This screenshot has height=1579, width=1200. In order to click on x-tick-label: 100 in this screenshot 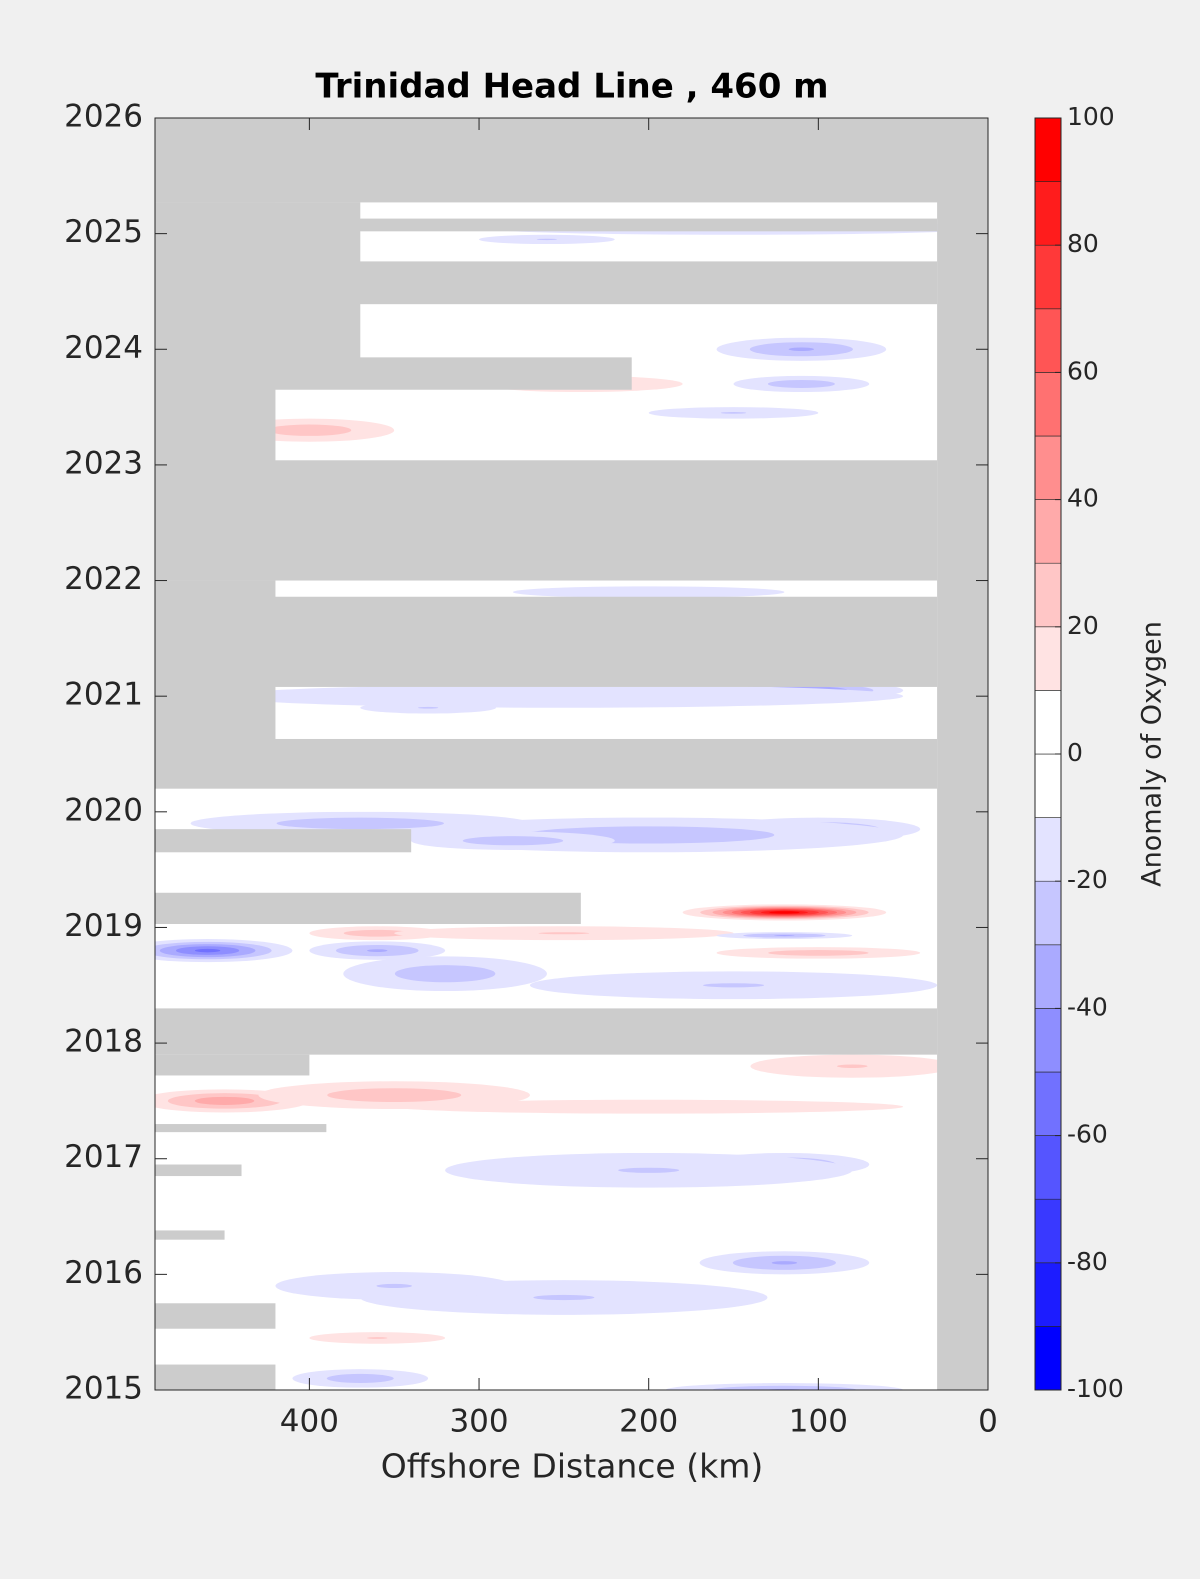, I will do `click(818, 1422)`.